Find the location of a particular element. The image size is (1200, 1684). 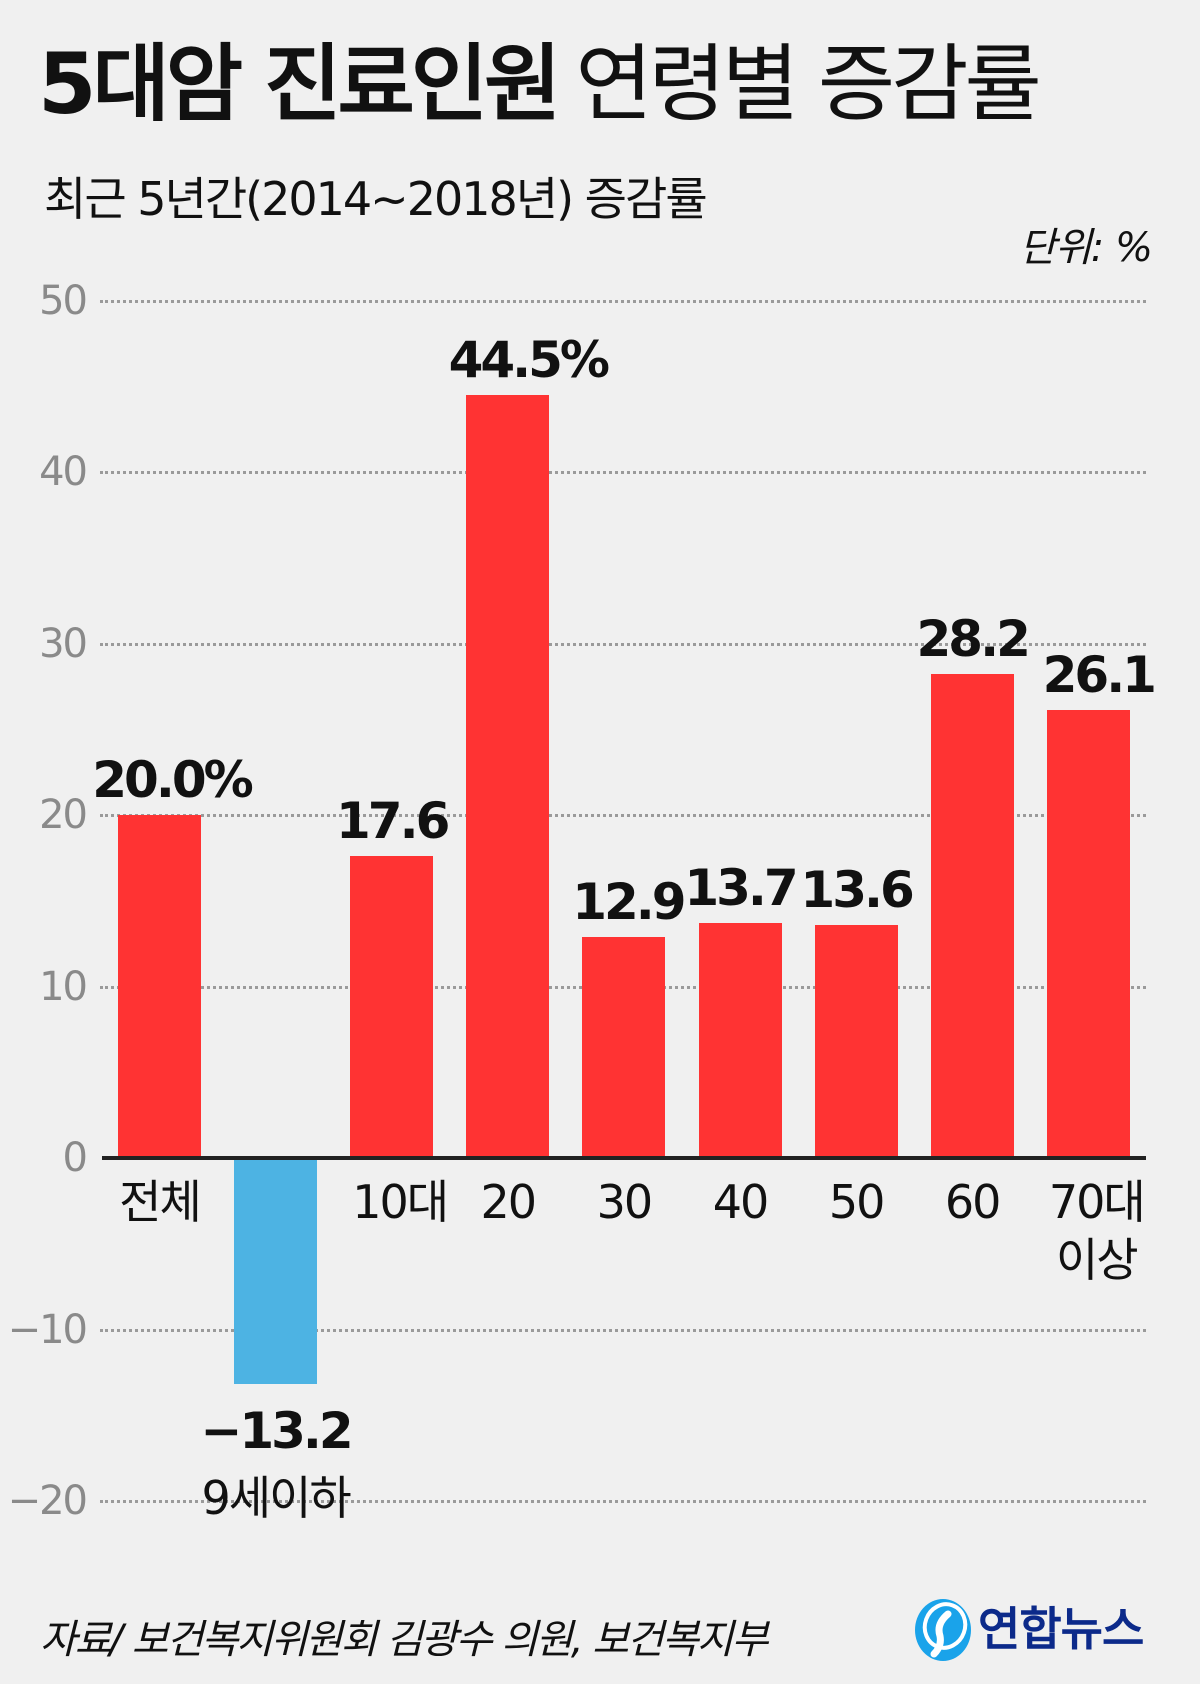

x-category-label: 10대 is located at coordinates (400, 1203).